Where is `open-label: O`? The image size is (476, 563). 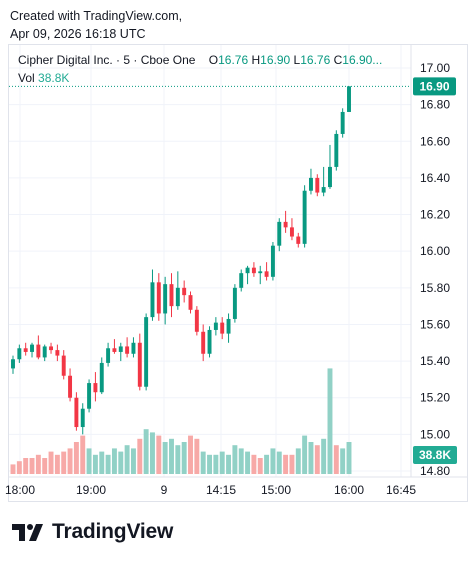
open-label: O is located at coordinates (213, 60).